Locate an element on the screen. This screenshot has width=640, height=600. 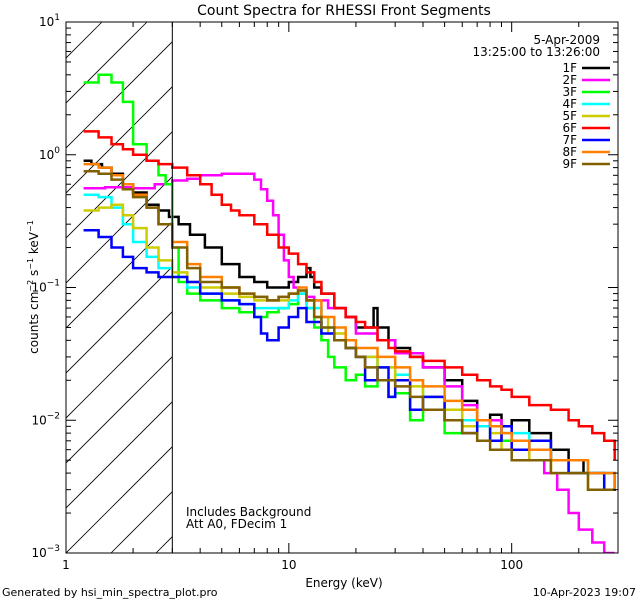
chart-title: Count Spectra for RHESSI Front Segments is located at coordinates (344, 11).